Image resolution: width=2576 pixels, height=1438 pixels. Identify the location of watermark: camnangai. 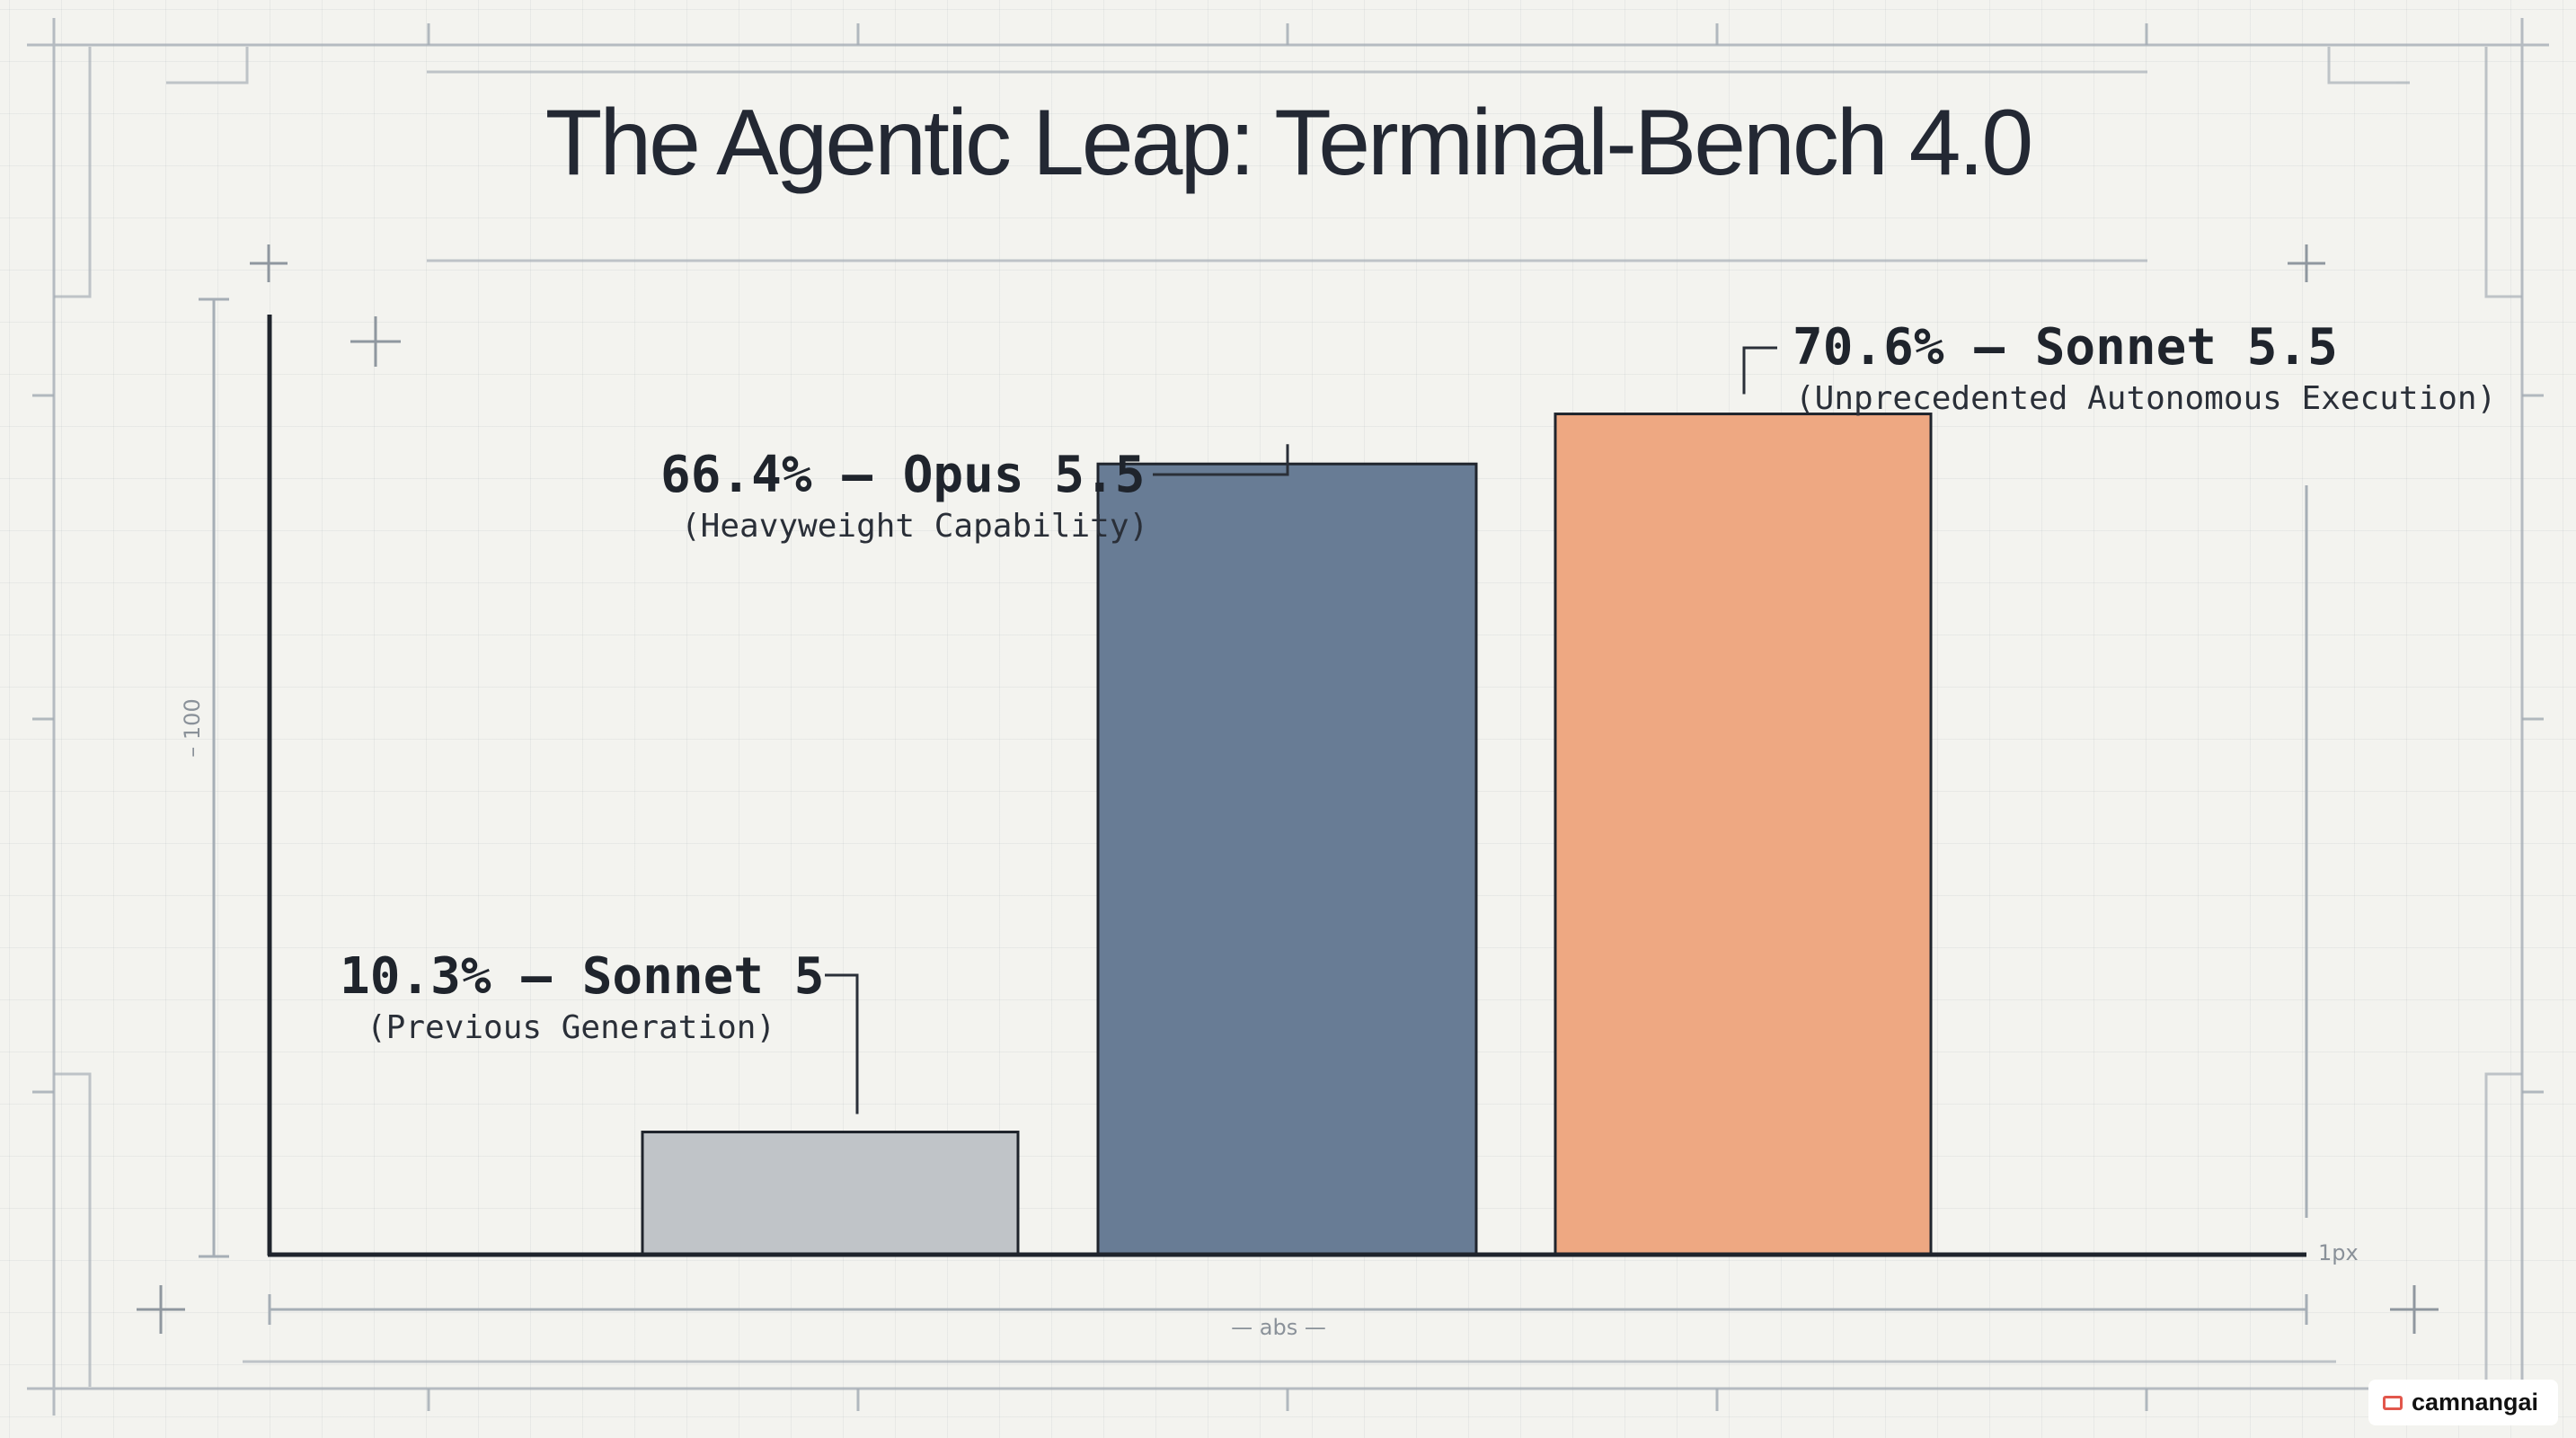
(2463, 1402).